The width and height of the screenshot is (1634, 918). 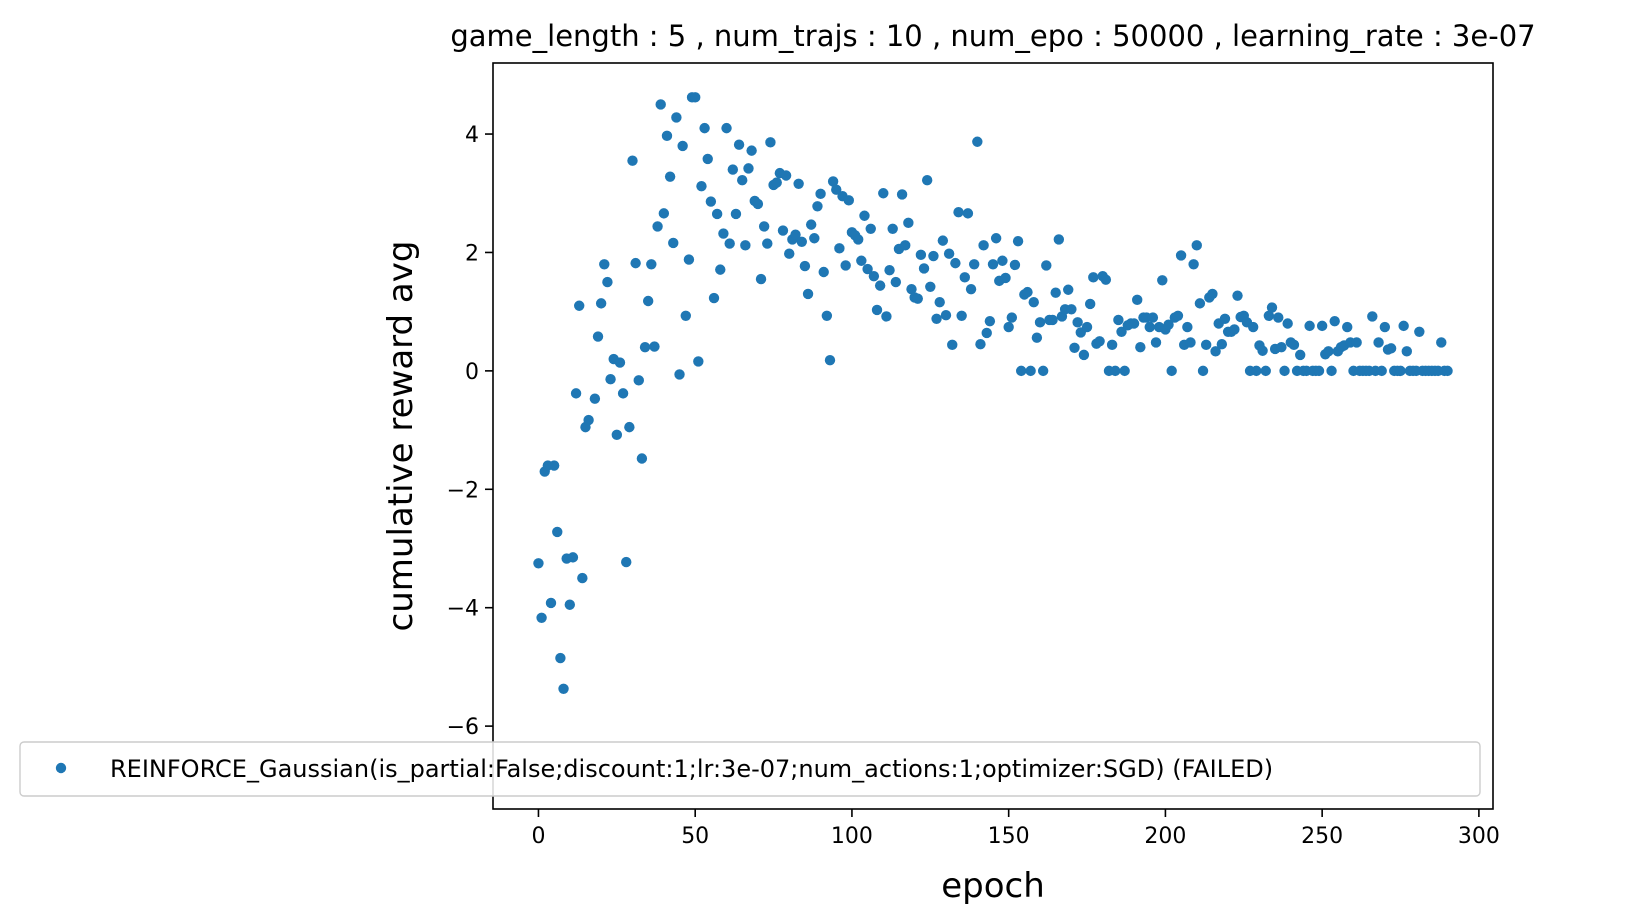 I want to click on x-tick-label: 250, so click(x=1322, y=836).